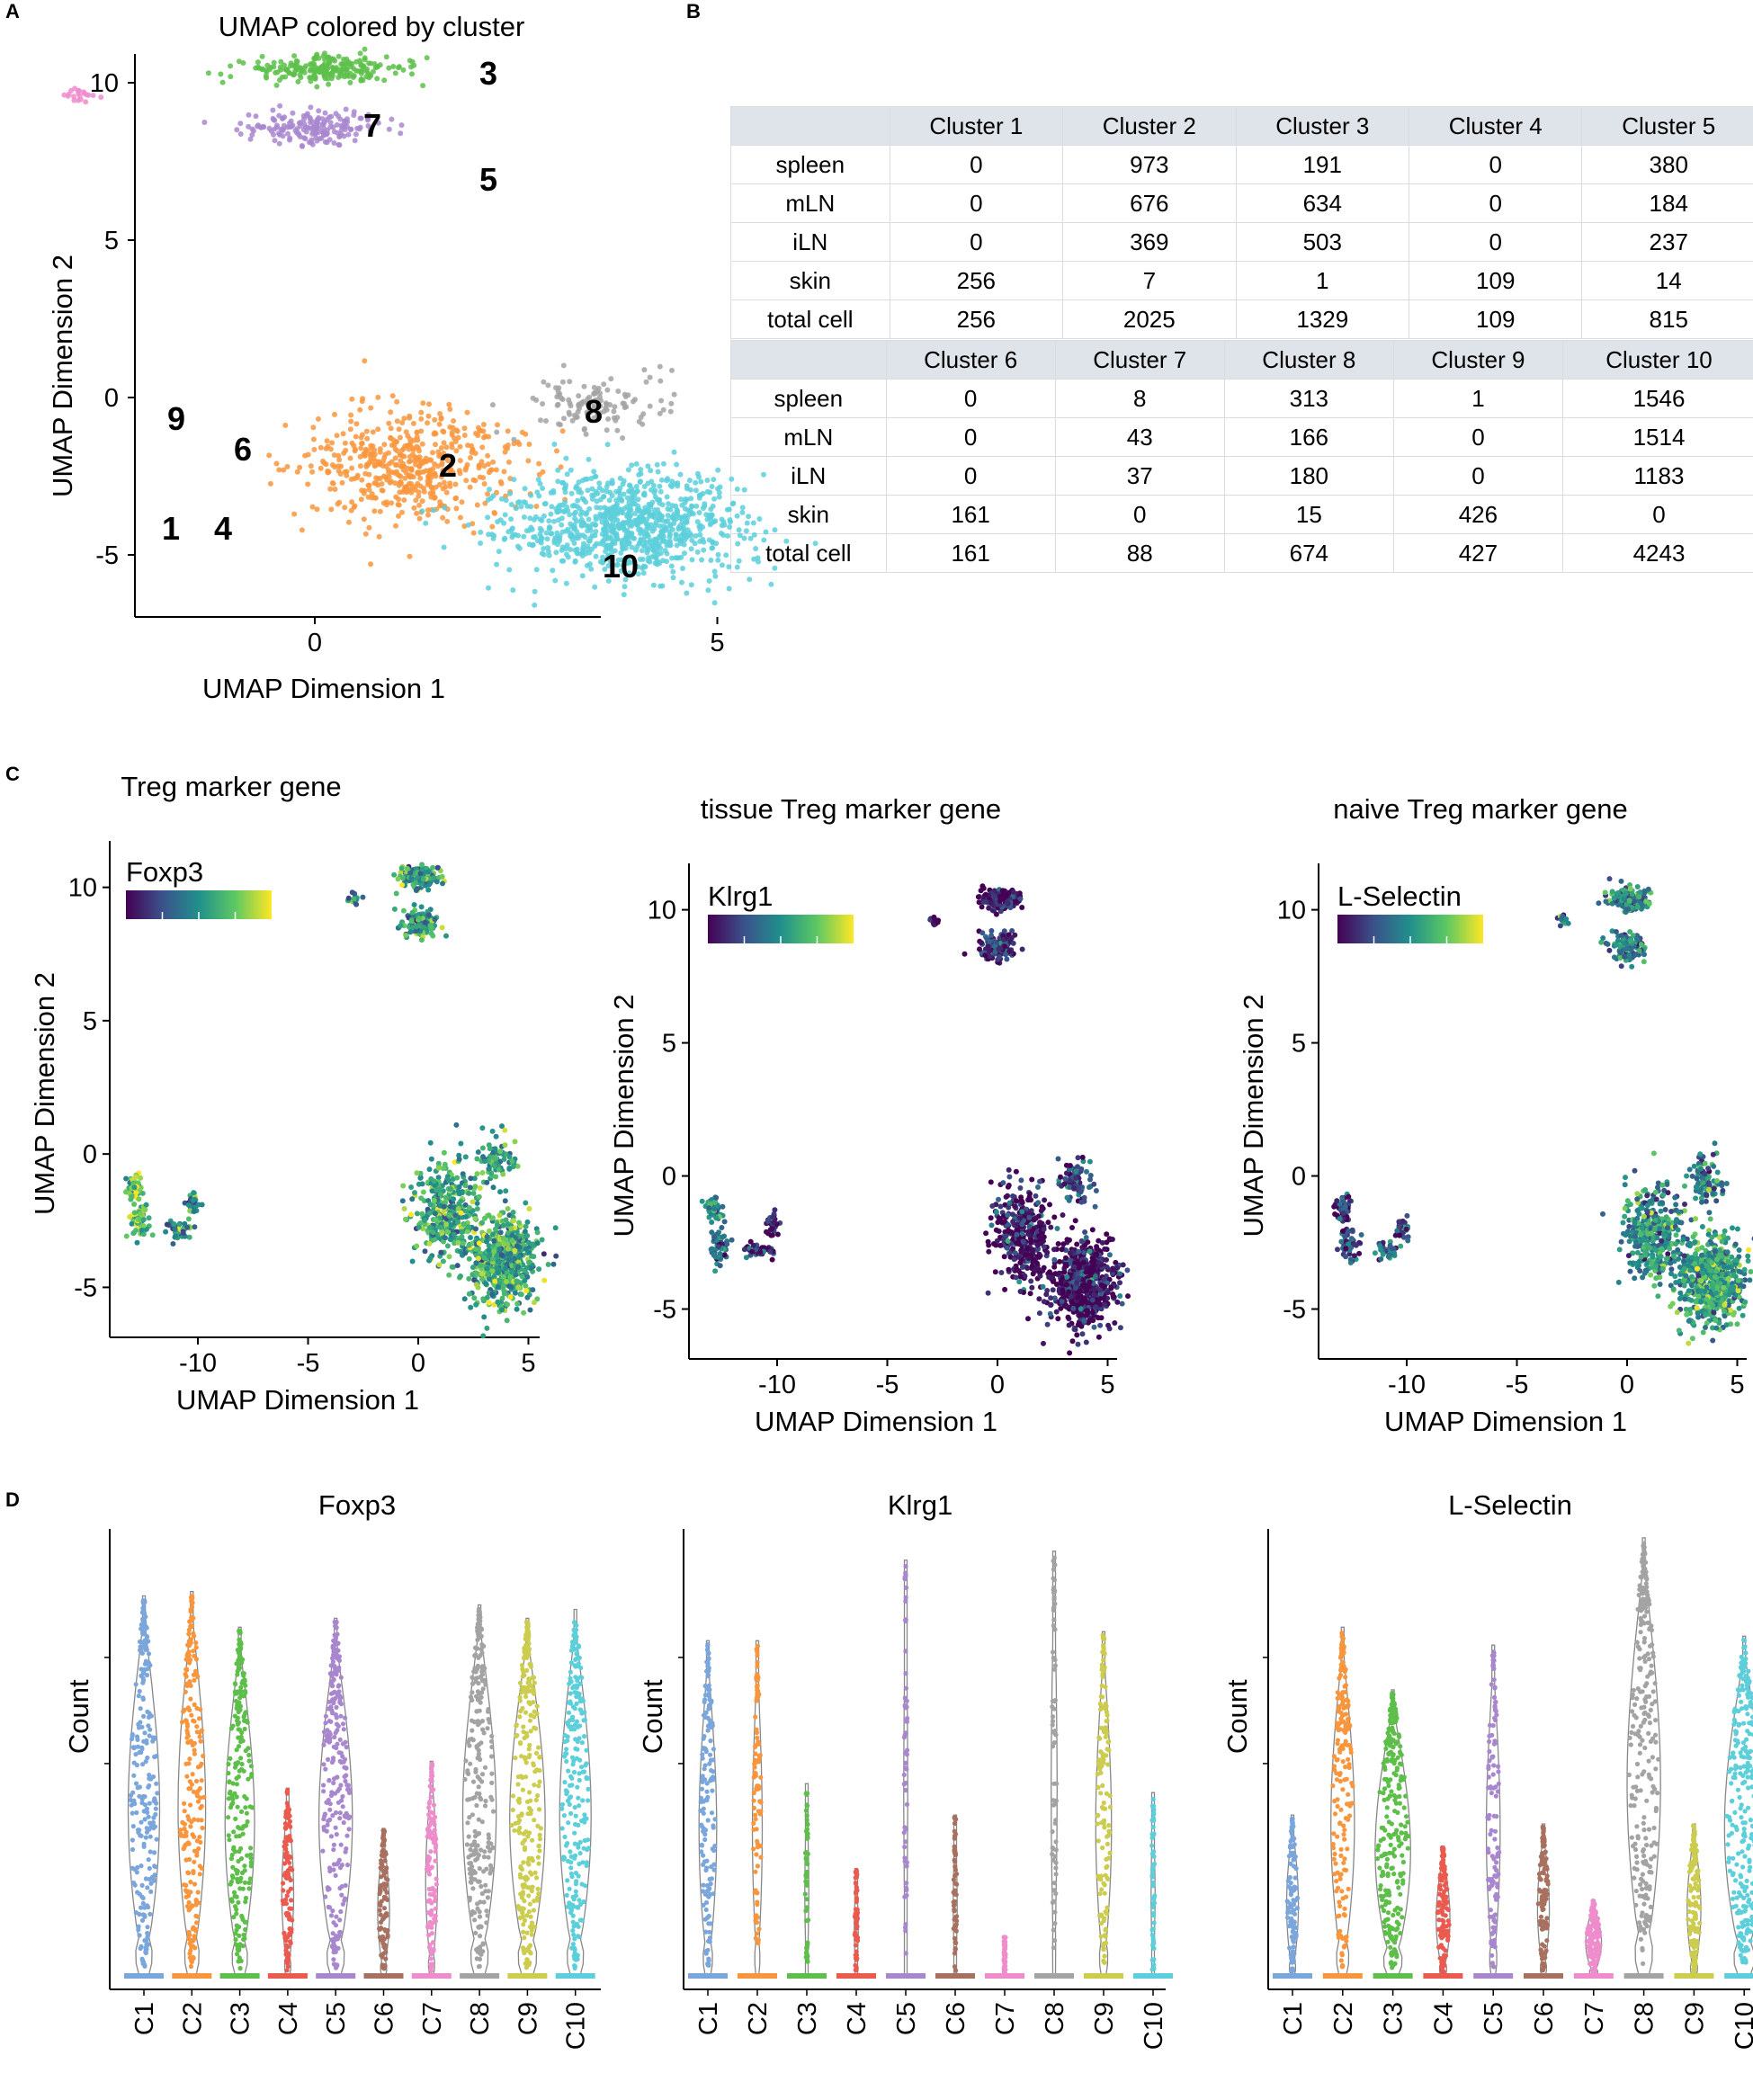 This screenshot has width=1753, height=2100. Describe the element at coordinates (810, 203) in the screenshot. I see `table-row-label: mLN` at that location.